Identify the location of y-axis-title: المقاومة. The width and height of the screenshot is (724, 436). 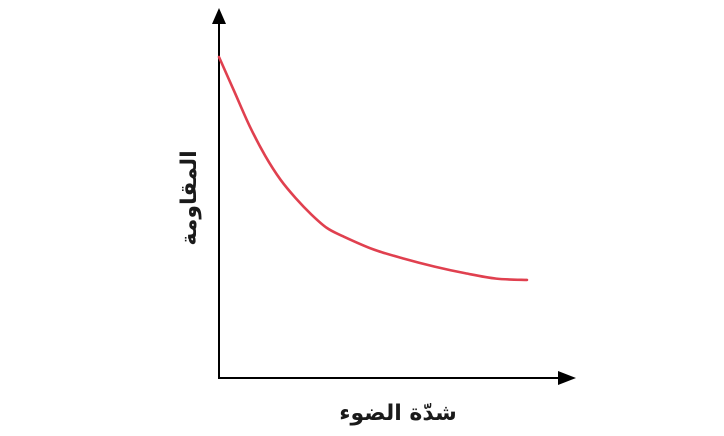
(189, 197).